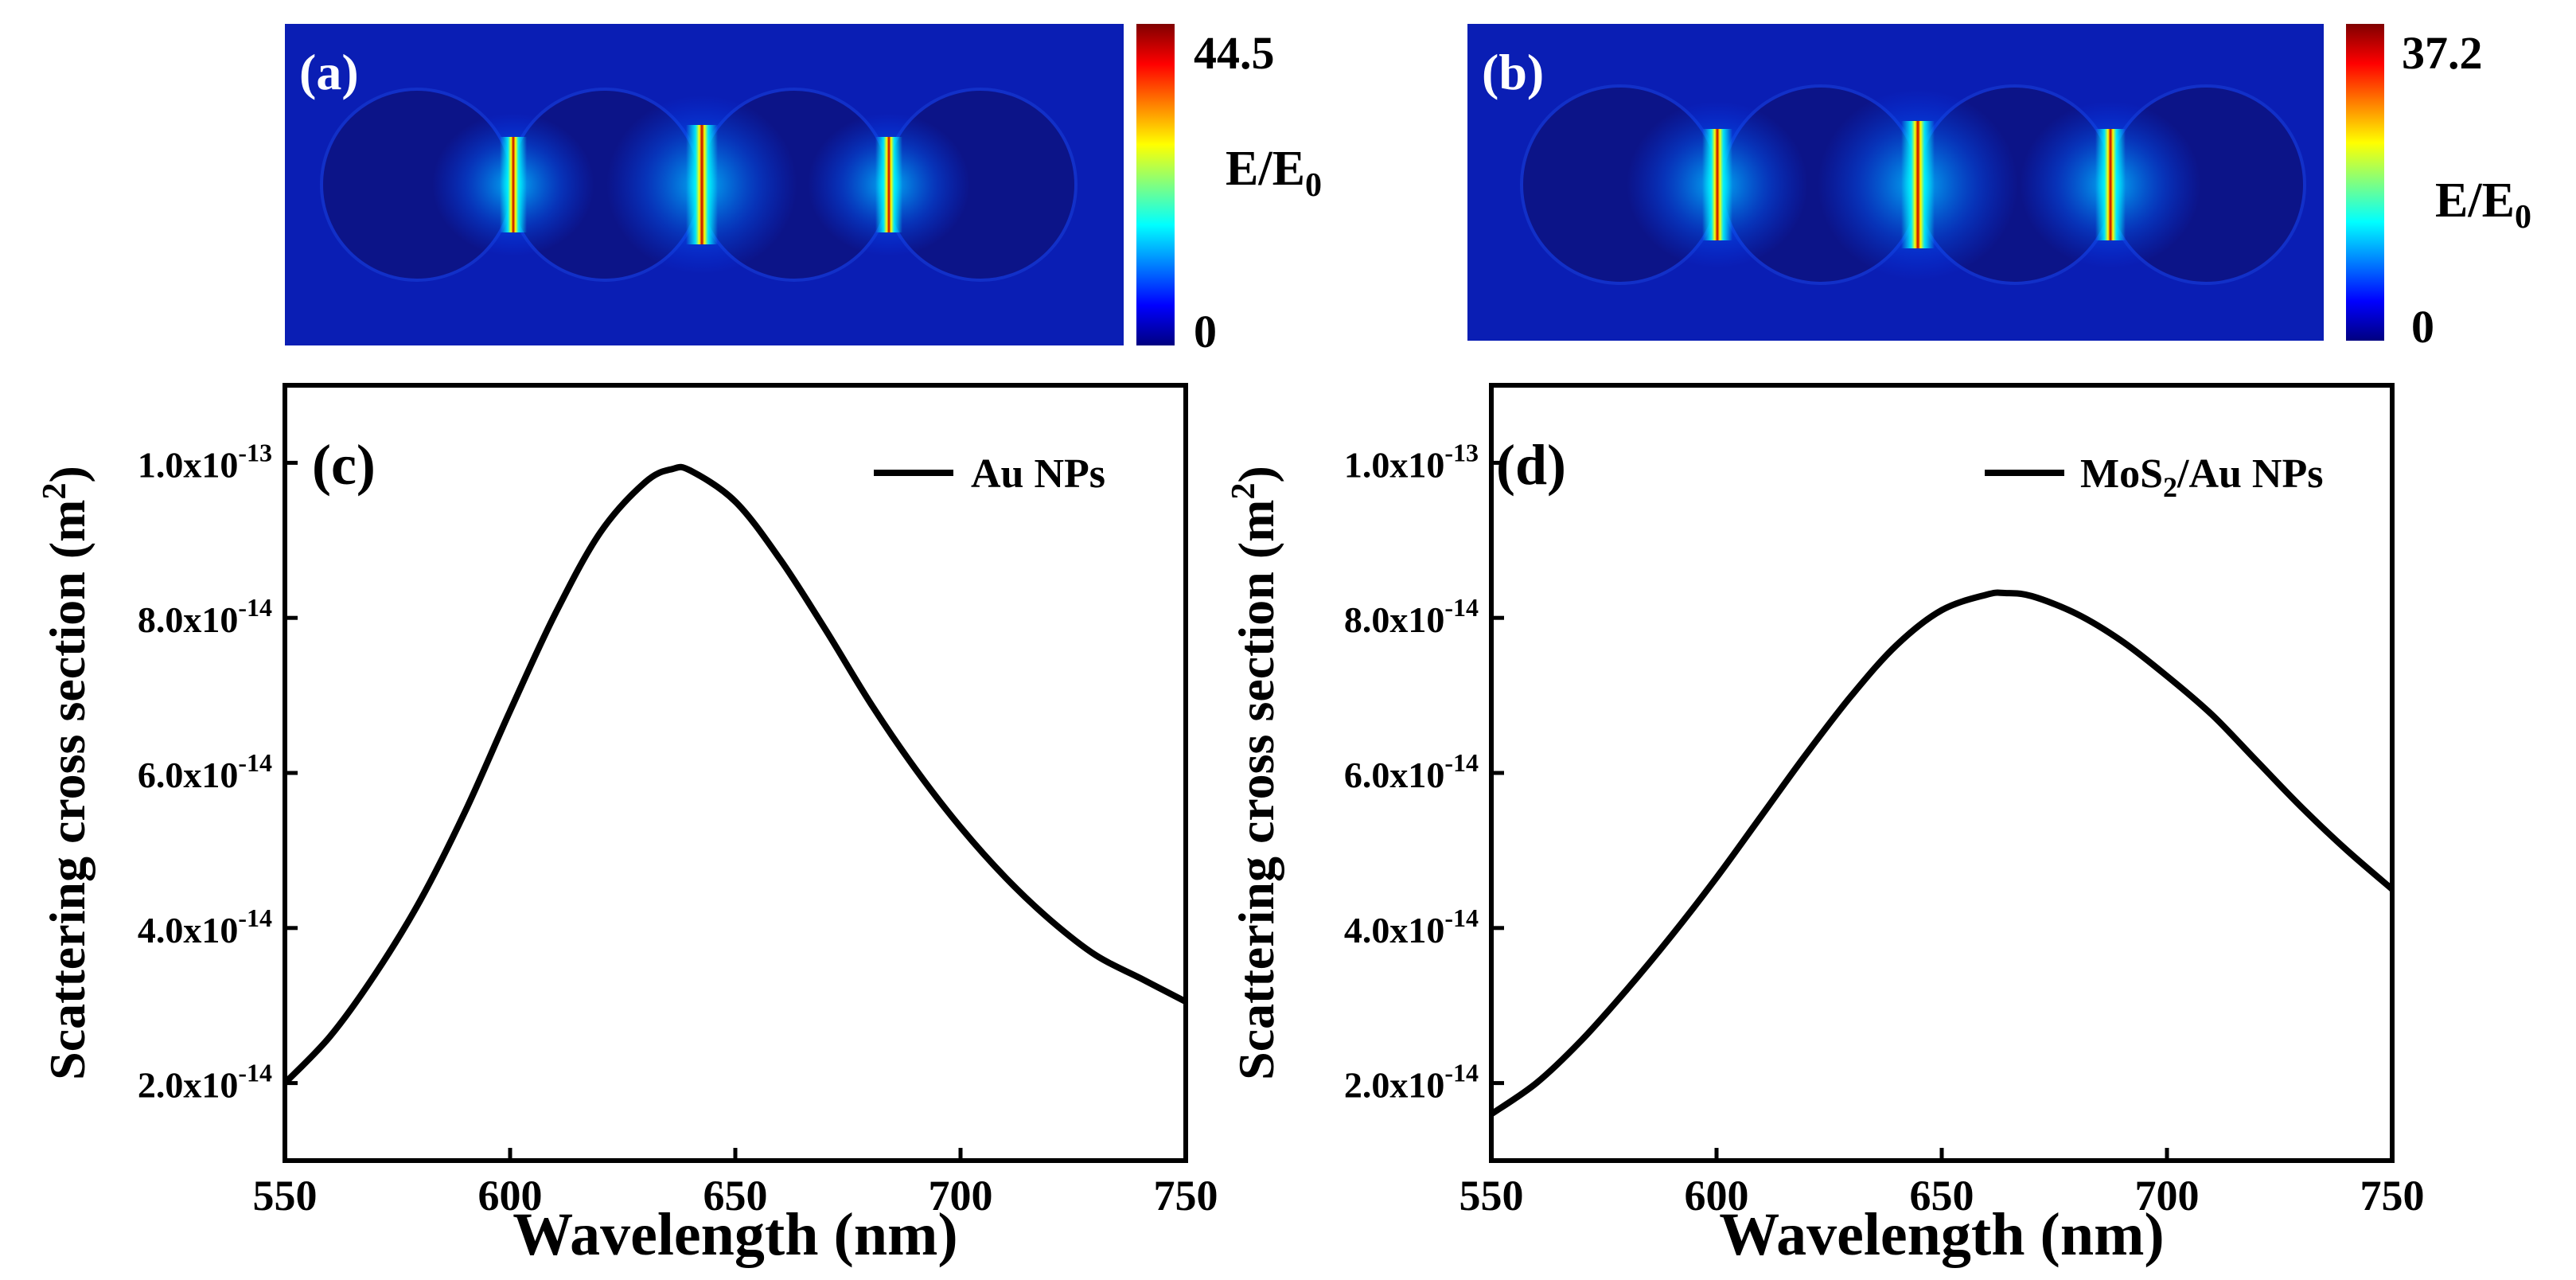  Describe the element at coordinates (1411, 1082) in the screenshot. I see `chart-d-ytick-label: 2.0x10⁻¹⁴` at that location.